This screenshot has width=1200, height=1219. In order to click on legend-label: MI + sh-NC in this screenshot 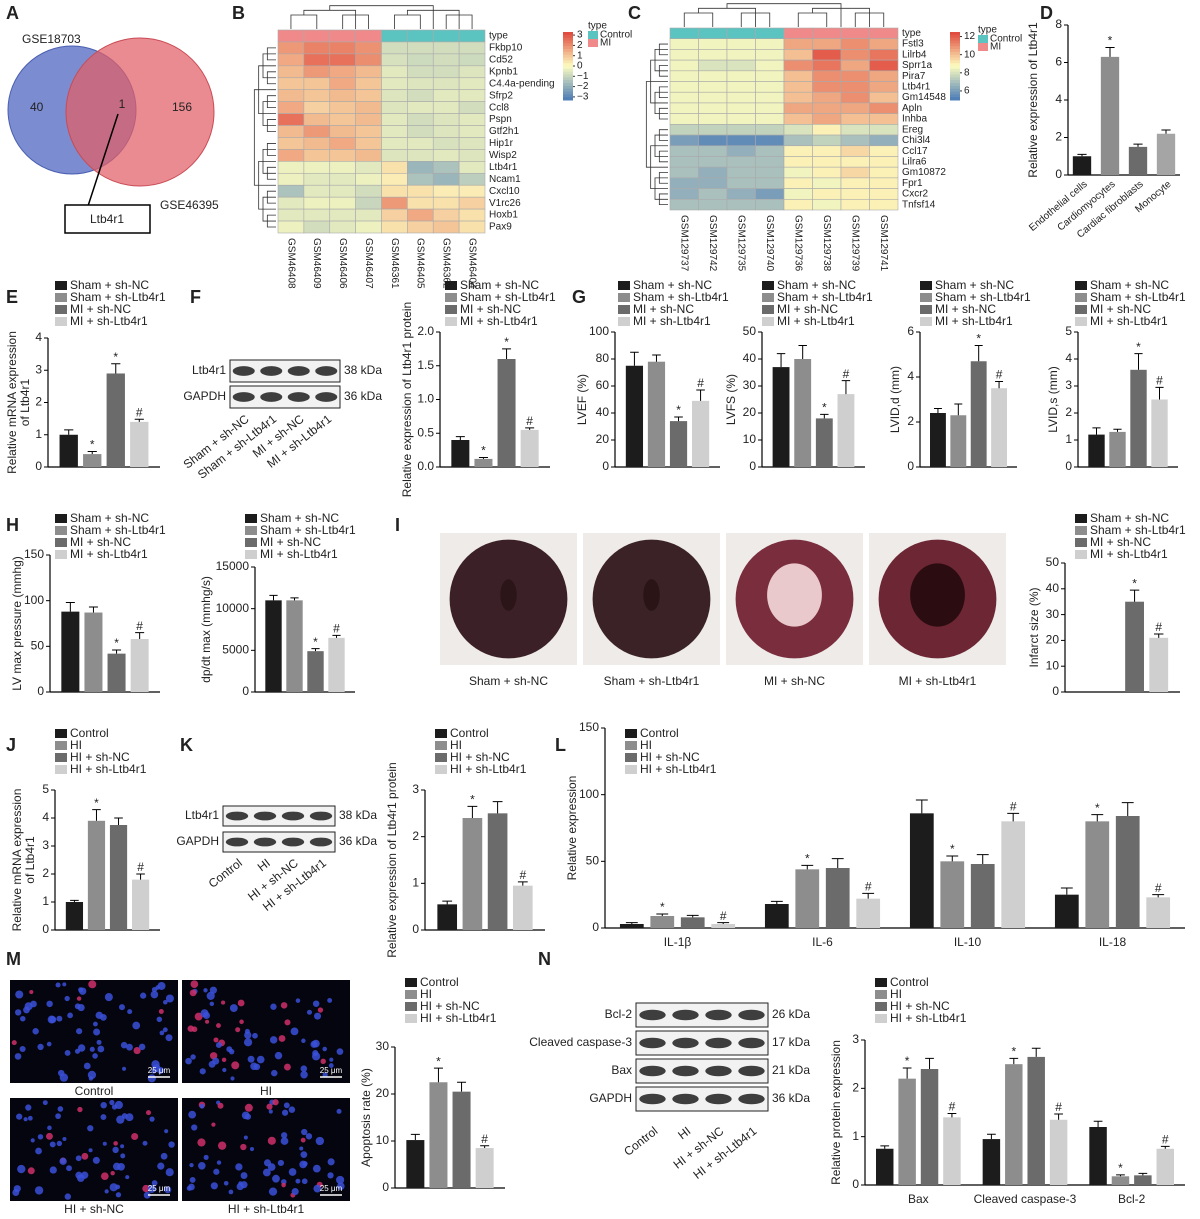, I will do `click(290, 542)`.